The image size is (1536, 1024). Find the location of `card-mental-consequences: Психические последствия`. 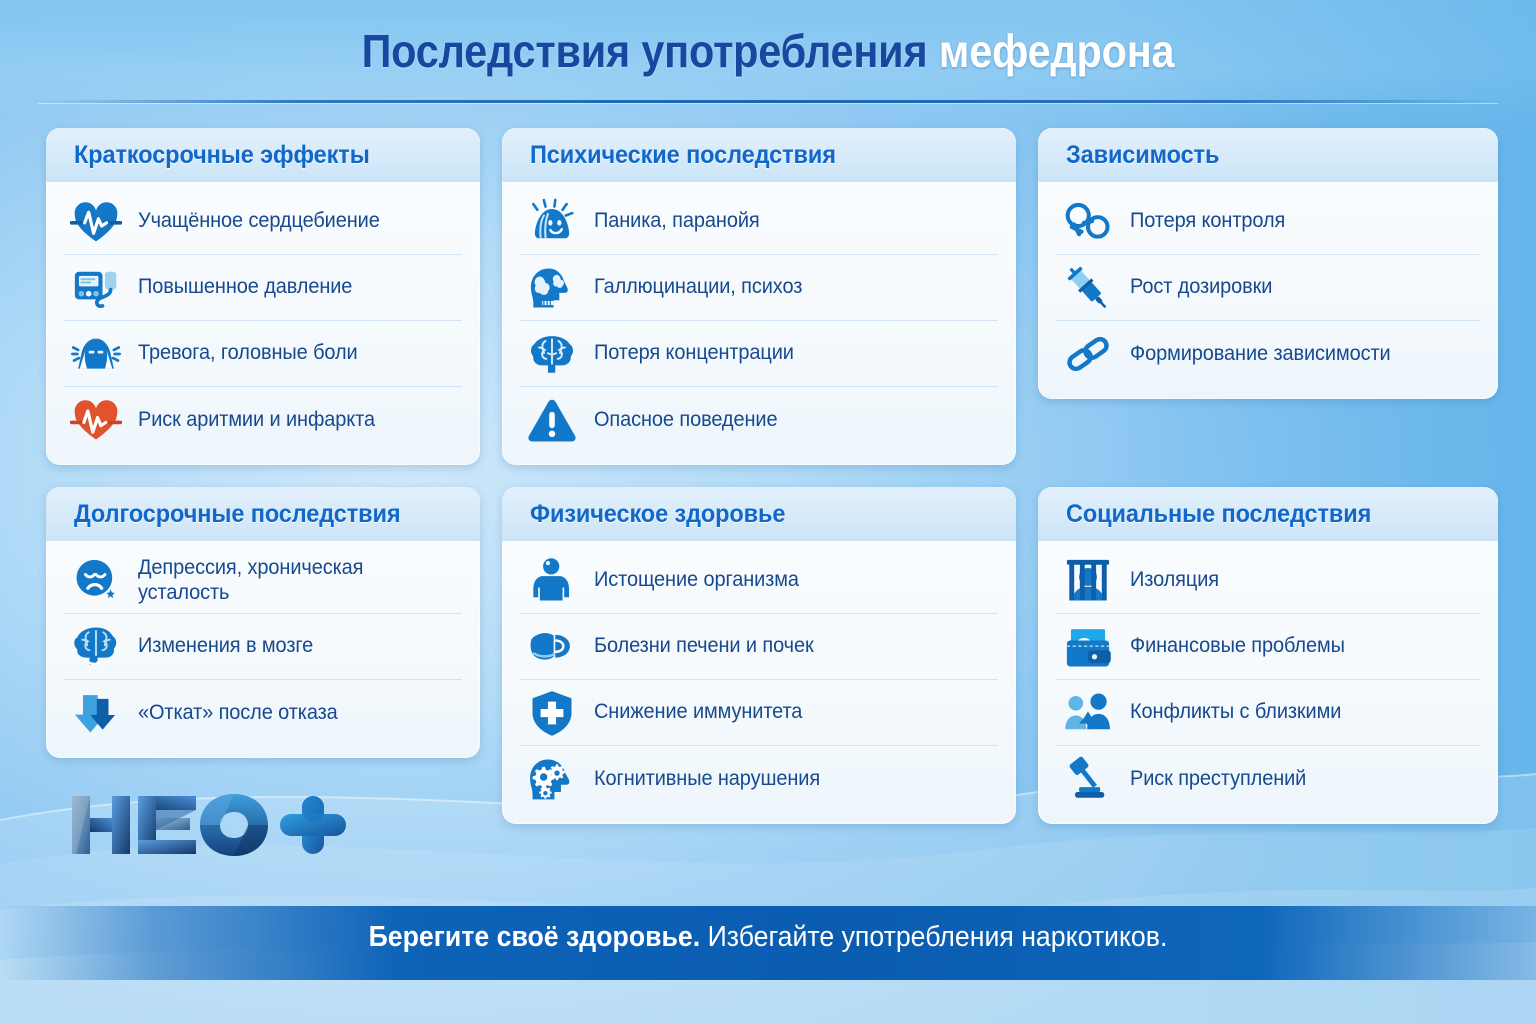

card-mental-consequences: Психические последствия is located at coordinates (759, 296).